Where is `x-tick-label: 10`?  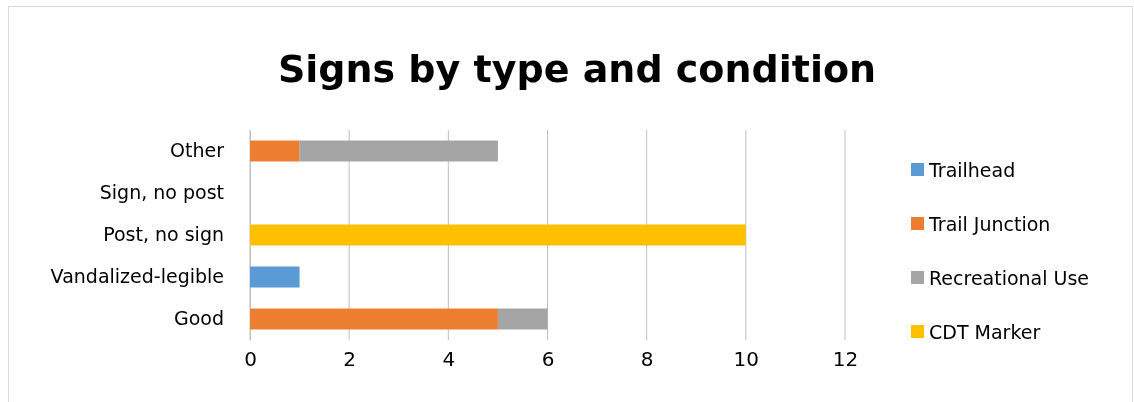 x-tick-label: 10 is located at coordinates (746, 359).